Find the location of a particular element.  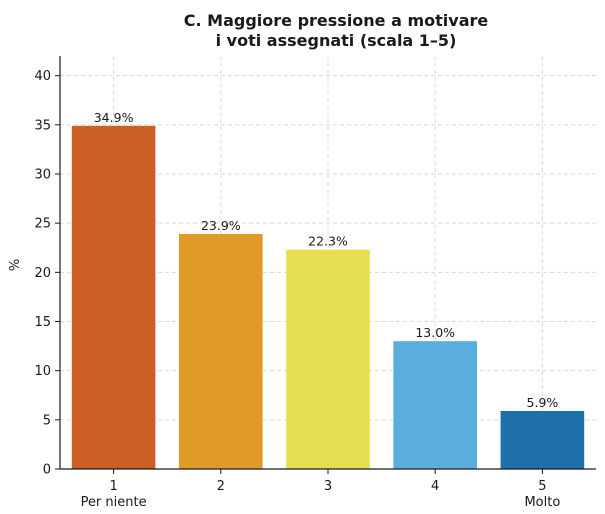

x-tick-label-3: 3 is located at coordinates (328, 486).